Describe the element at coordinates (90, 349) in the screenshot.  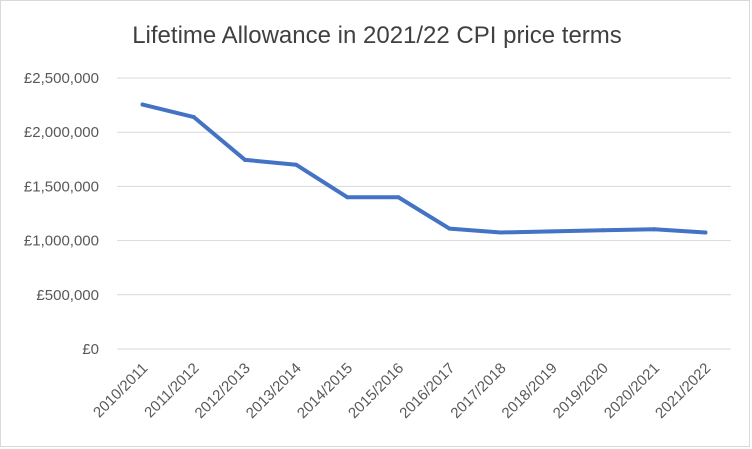
I see `y-tick-label: £0` at that location.